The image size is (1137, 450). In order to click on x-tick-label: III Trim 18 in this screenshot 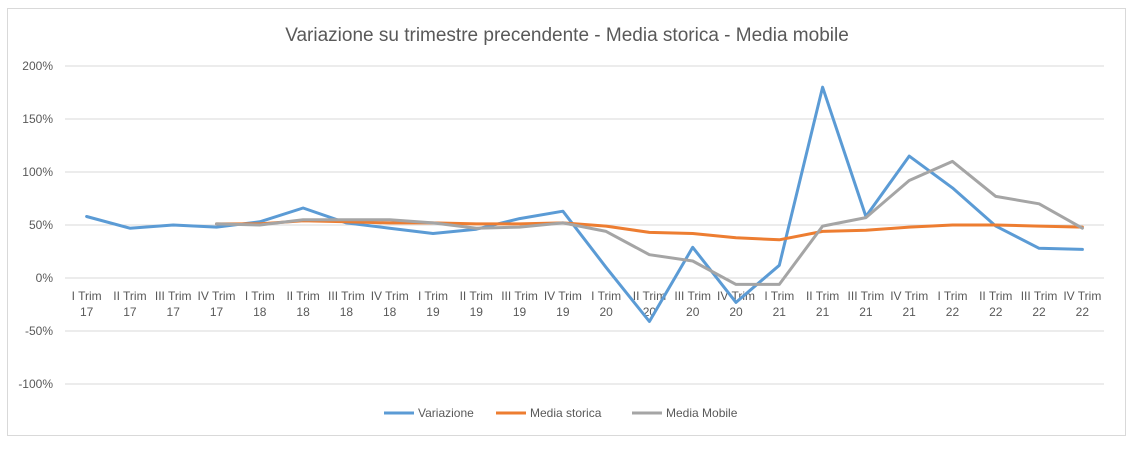, I will do `click(346, 304)`.